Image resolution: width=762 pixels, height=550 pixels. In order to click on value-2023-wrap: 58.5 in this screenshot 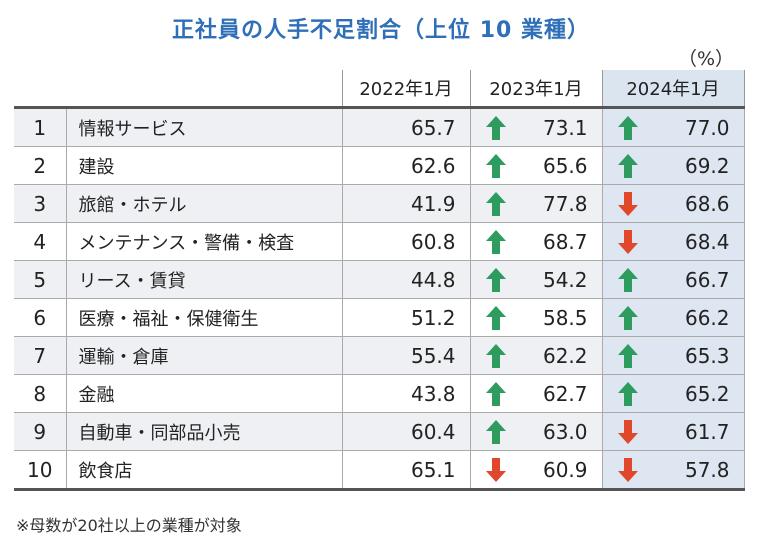, I will do `click(529, 317)`.